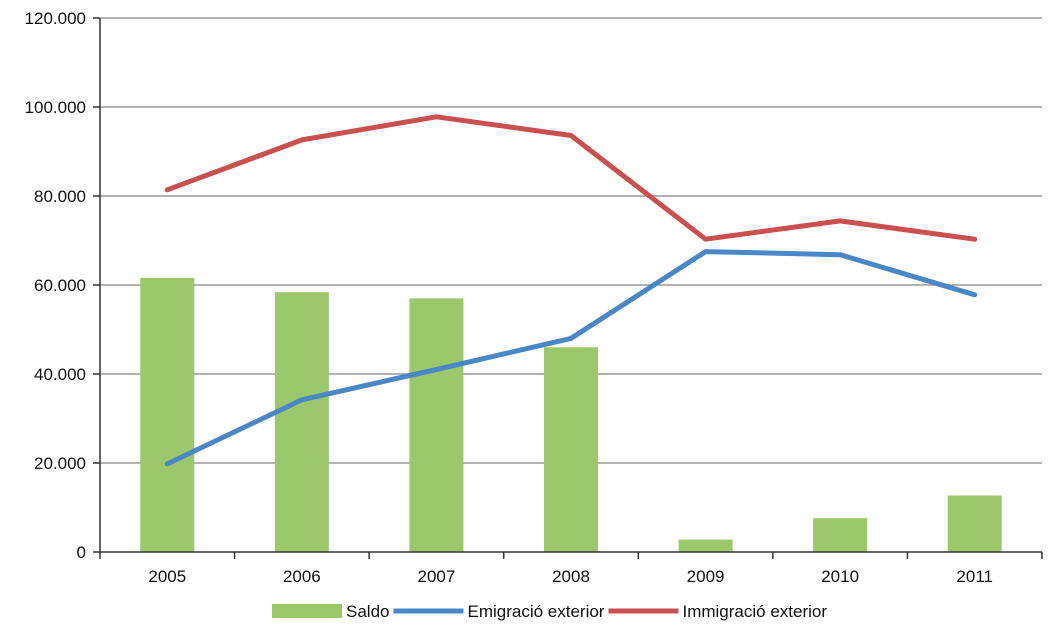 This screenshot has height=633, width=1049. Describe the element at coordinates (535, 611) in the screenshot. I see `legend-label: Emigració exterior` at that location.